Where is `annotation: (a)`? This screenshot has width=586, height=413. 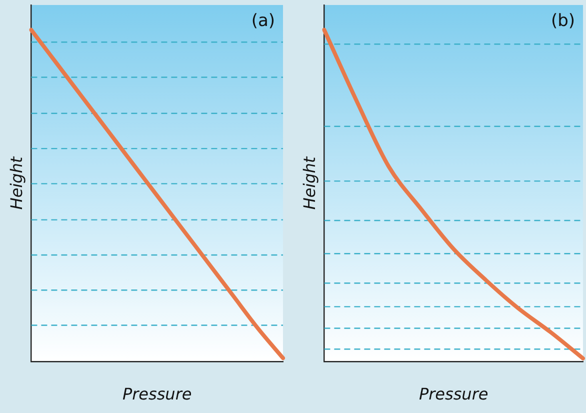 annotation: (a) is located at coordinates (263, 20).